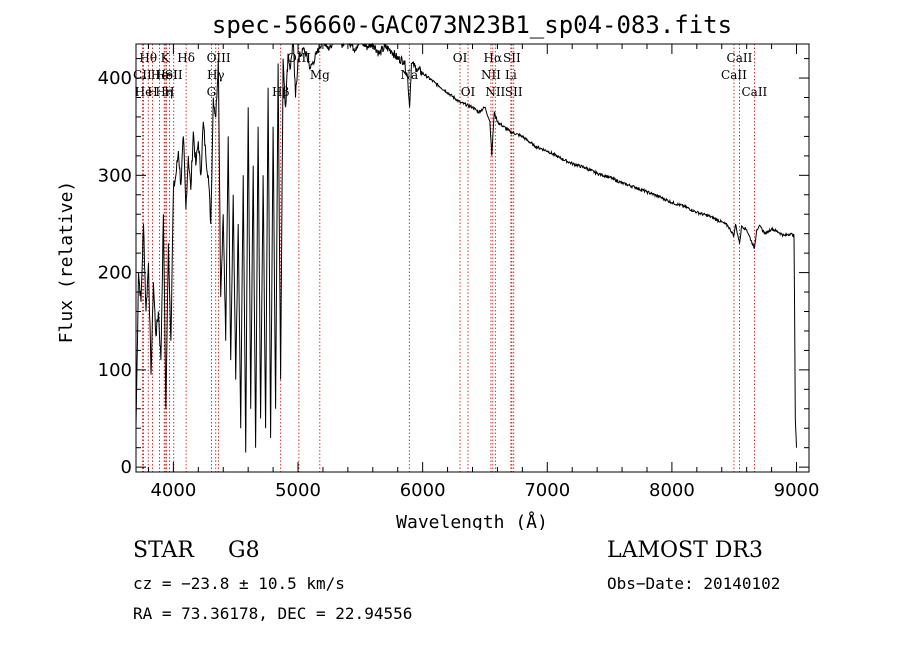 The height and width of the screenshot is (649, 900). What do you see at coordinates (460, 58) in the screenshot?
I see `marker-label-18: OI` at bounding box center [460, 58].